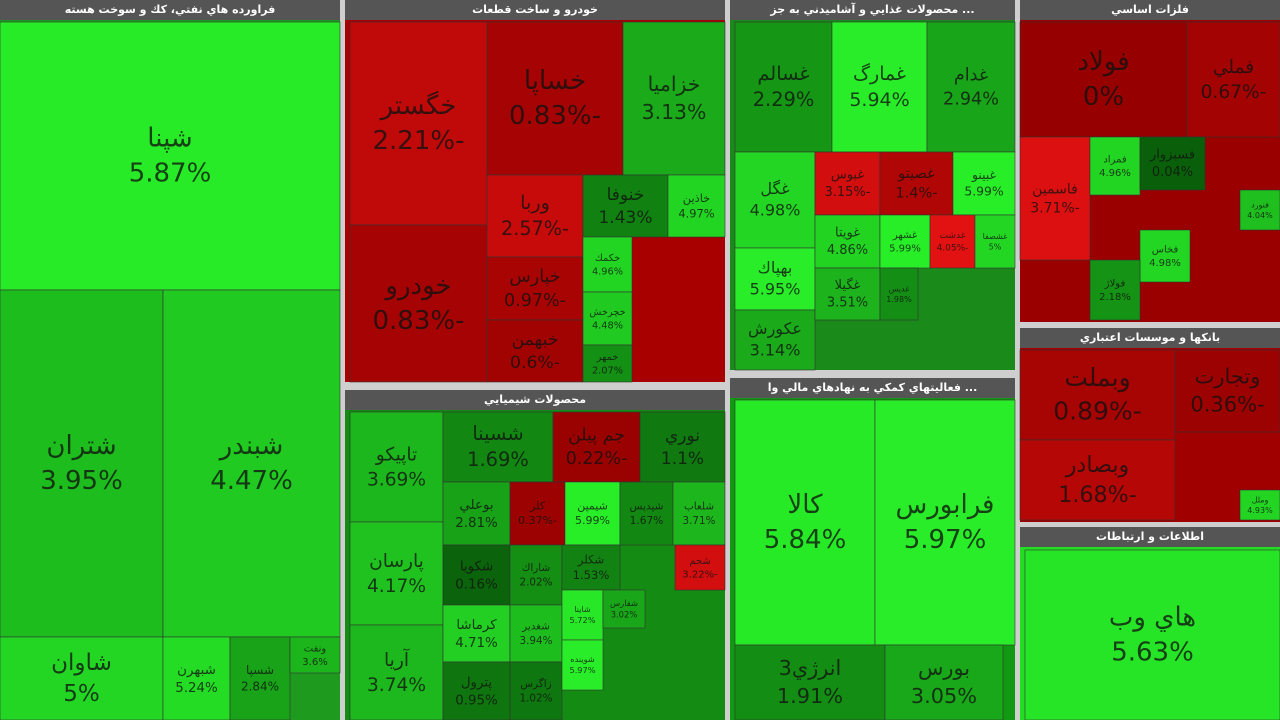 The height and width of the screenshot is (720, 1280). What do you see at coordinates (971, 99) in the screenshot?
I see `tile-value: 2.94%` at bounding box center [971, 99].